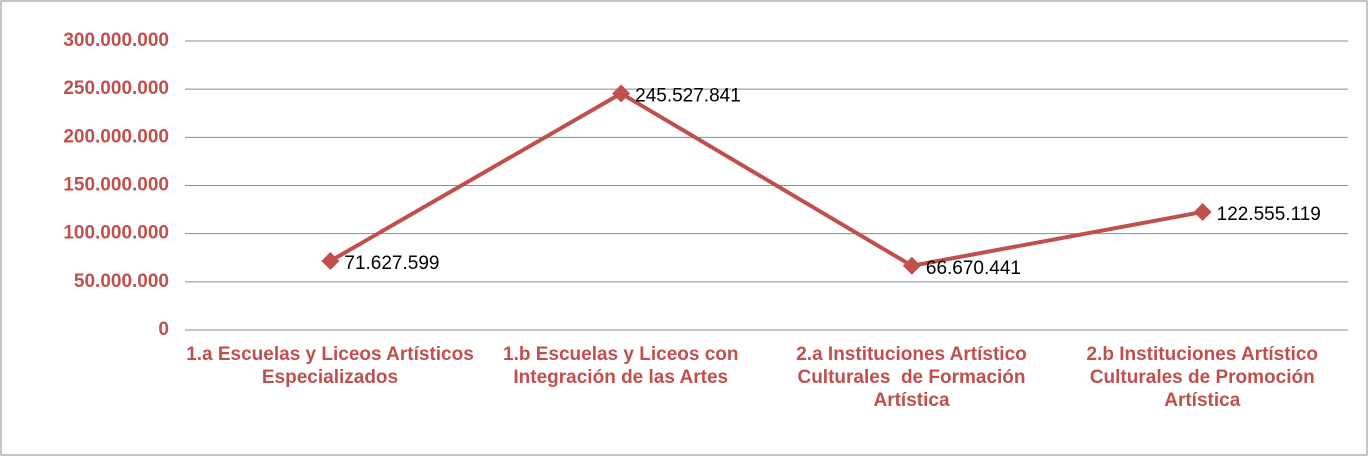 Image resolution: width=1368 pixels, height=456 pixels. What do you see at coordinates (116, 233) in the screenshot?
I see `y-tick-label: 100.000.000` at bounding box center [116, 233].